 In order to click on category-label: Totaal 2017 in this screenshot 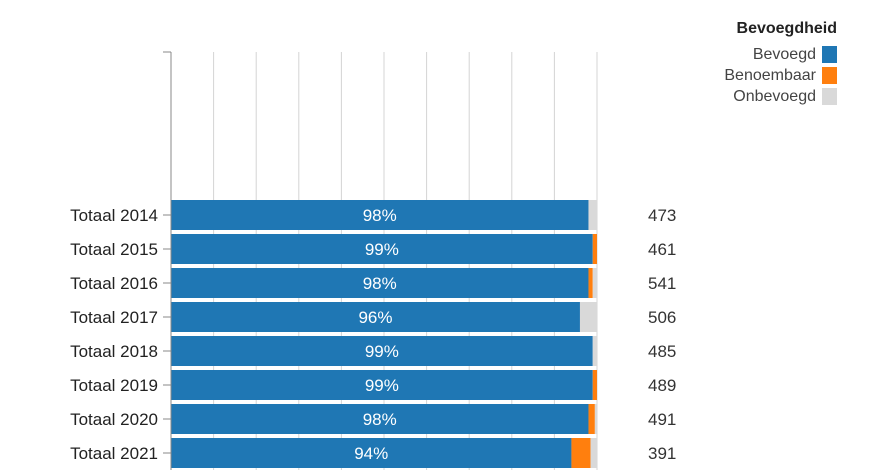, I will do `click(114, 317)`.